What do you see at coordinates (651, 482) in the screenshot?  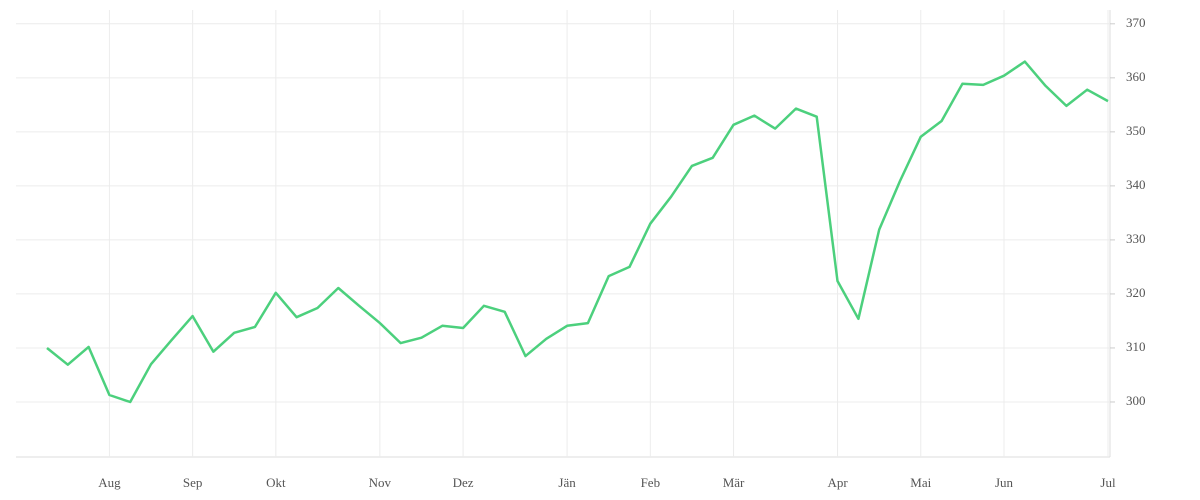 I see `x-tick-label: Feb` at bounding box center [651, 482].